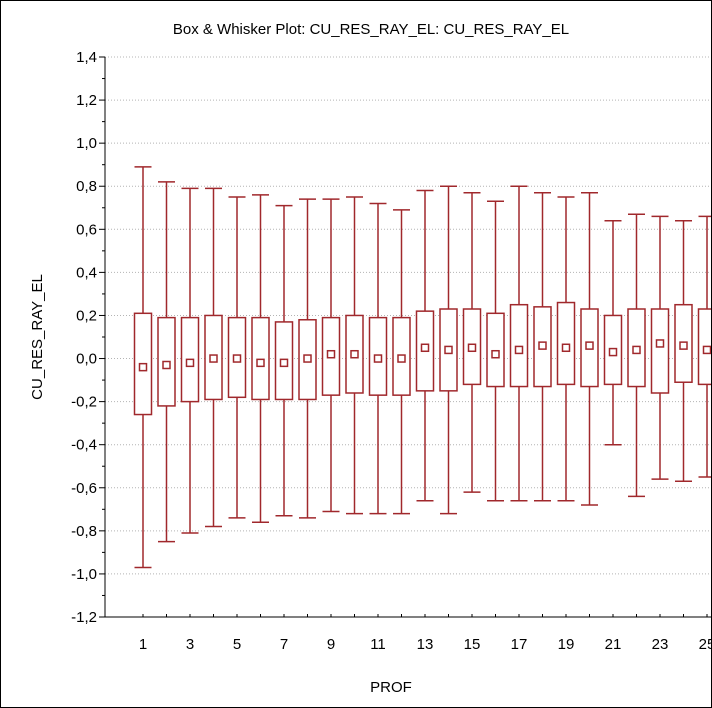 The height and width of the screenshot is (708, 712). What do you see at coordinates (84, 574) in the screenshot?
I see `y-tick-label: -1,0` at bounding box center [84, 574].